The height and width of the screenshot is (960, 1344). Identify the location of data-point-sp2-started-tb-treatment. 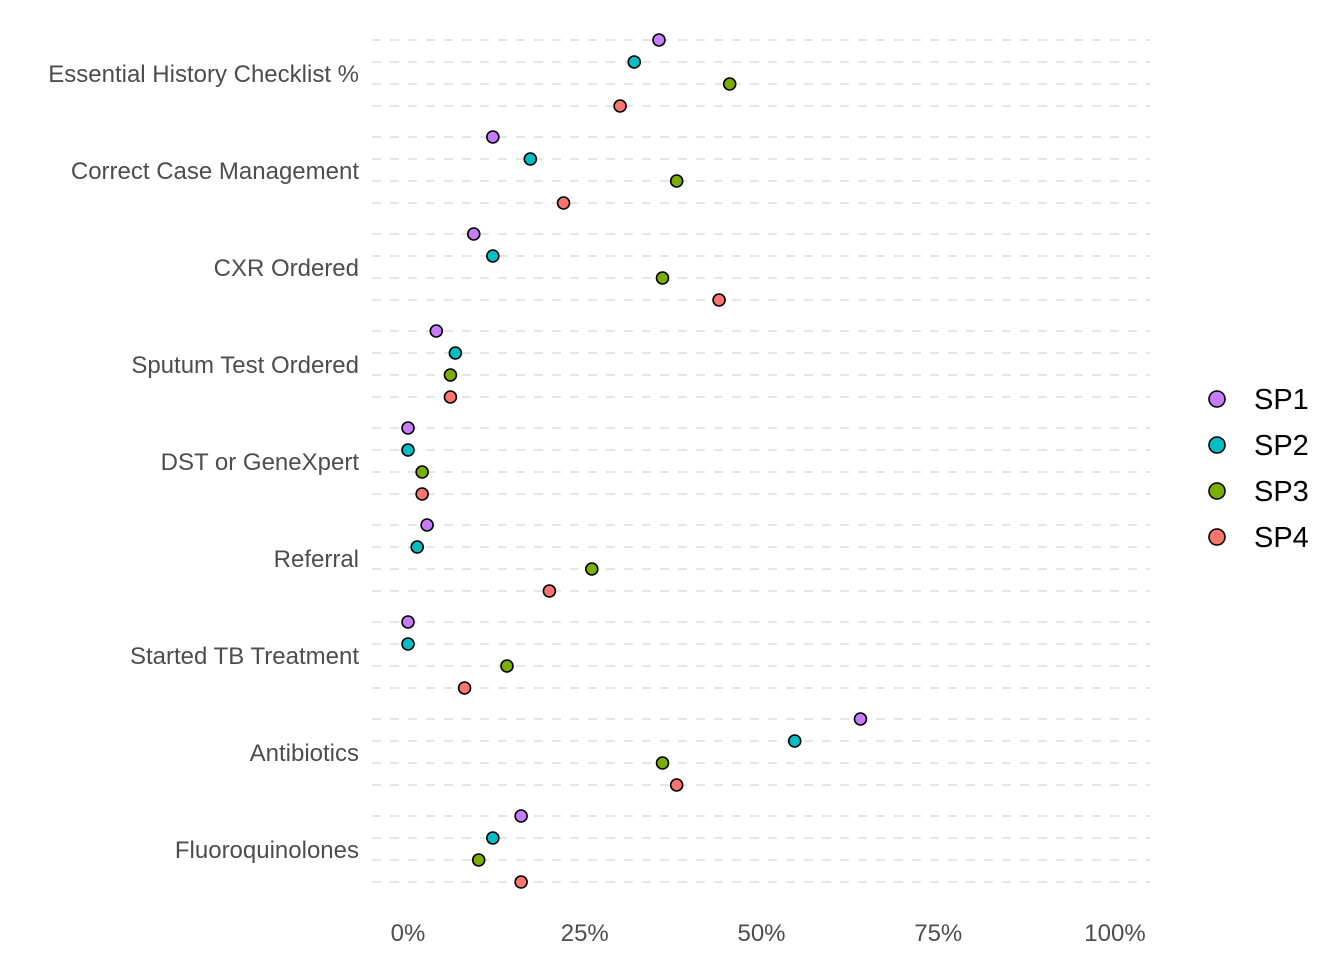
(408, 644).